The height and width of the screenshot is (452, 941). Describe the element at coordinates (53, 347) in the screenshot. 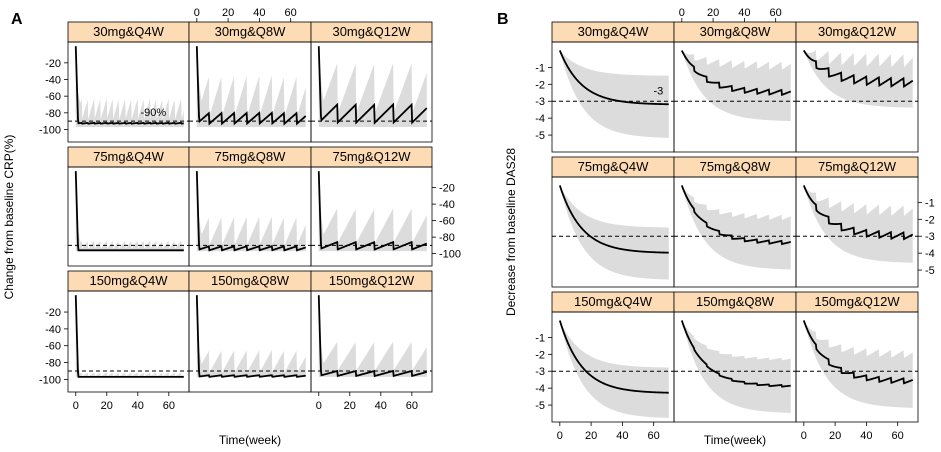

I see `y-tick-label: -60` at that location.